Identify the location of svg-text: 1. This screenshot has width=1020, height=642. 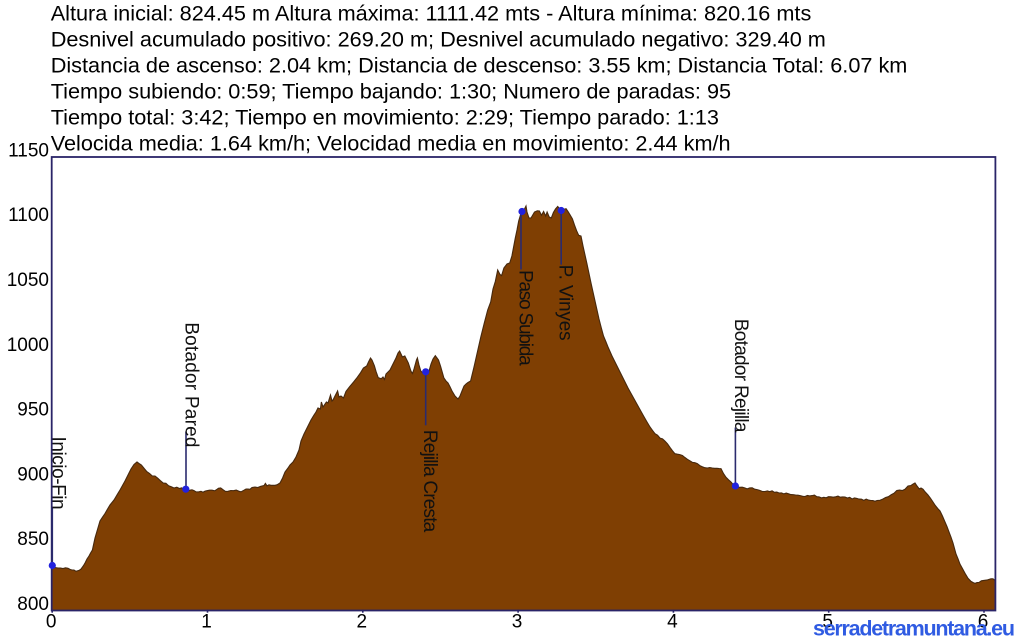
(206, 622).